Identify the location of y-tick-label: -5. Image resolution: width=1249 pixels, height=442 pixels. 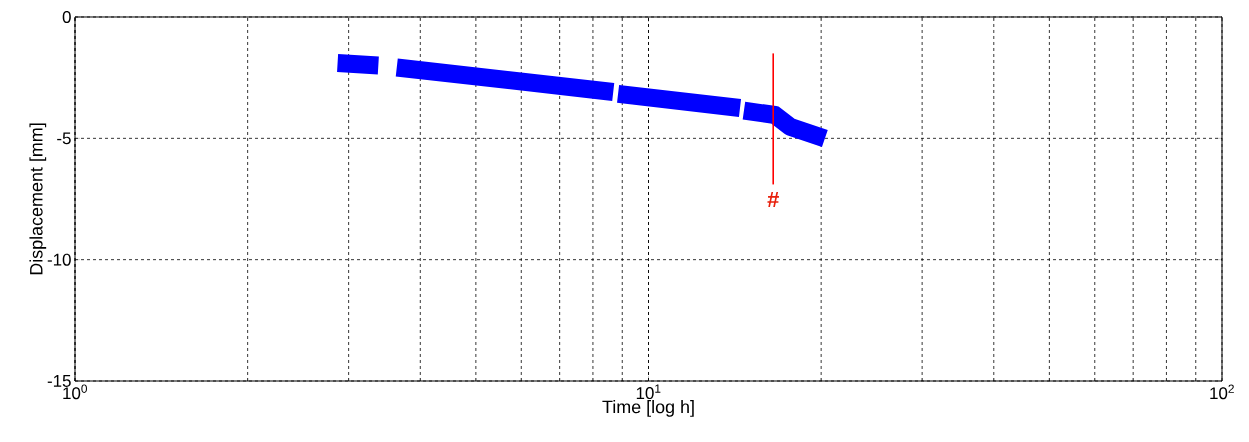
(64, 138).